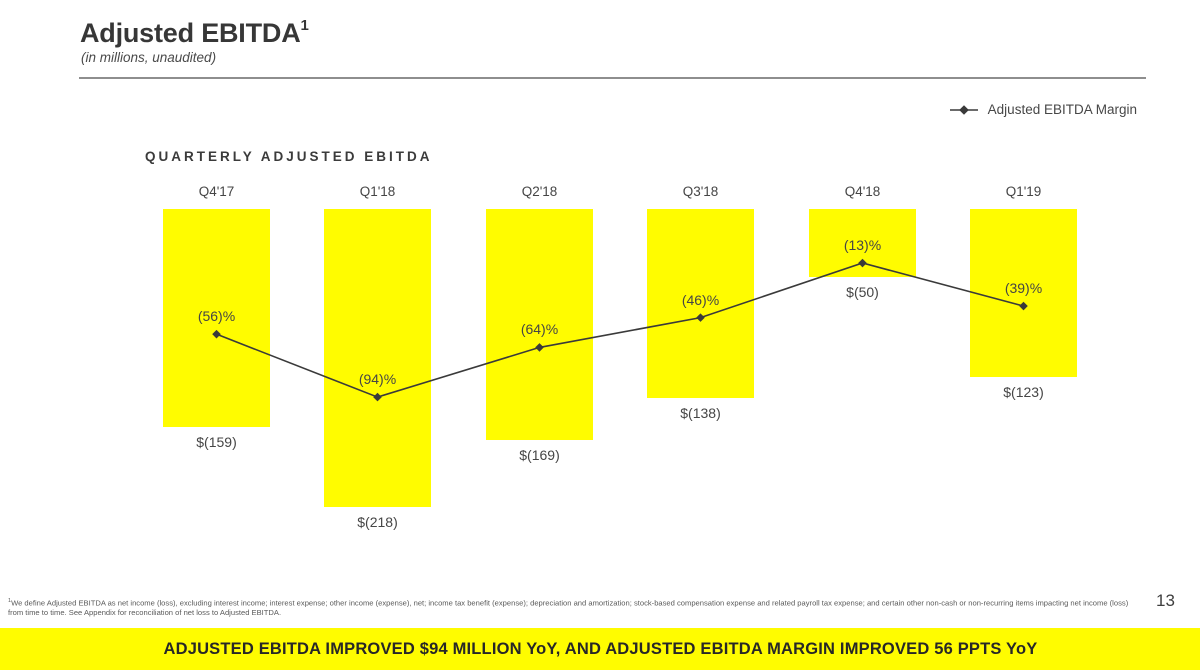  I want to click on category-label-4: Q3'18, so click(700, 191).